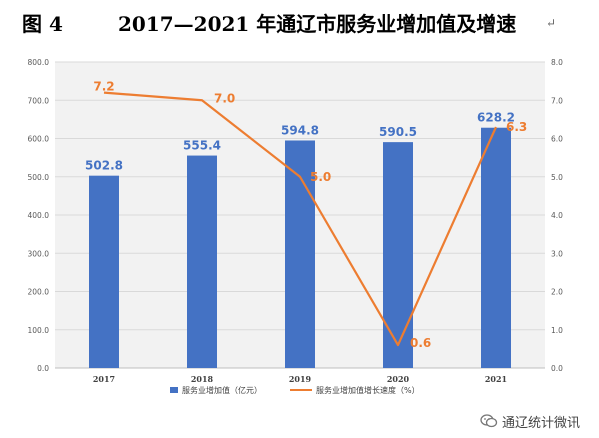  What do you see at coordinates (39, 292) in the screenshot?
I see `y-left-tick-label: 200.0` at bounding box center [39, 292].